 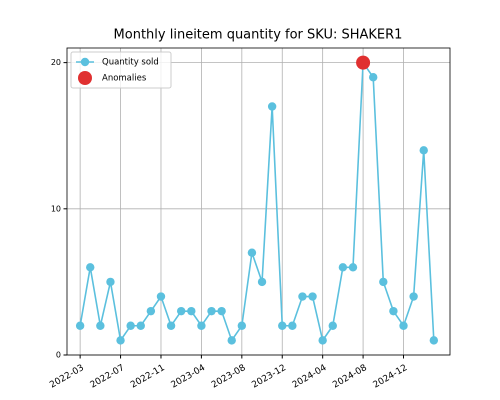 What do you see at coordinates (130, 63) in the screenshot?
I see `legend-label: Quantity sold` at bounding box center [130, 63].